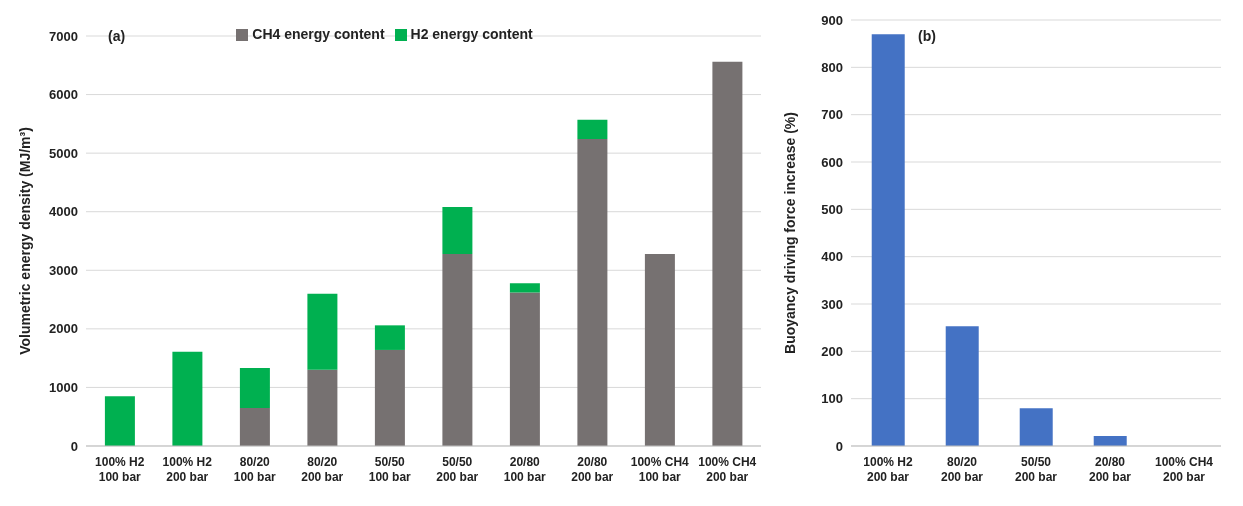 This screenshot has width=1243, height=506. I want to click on y-tick-label: 500, so click(832, 209).